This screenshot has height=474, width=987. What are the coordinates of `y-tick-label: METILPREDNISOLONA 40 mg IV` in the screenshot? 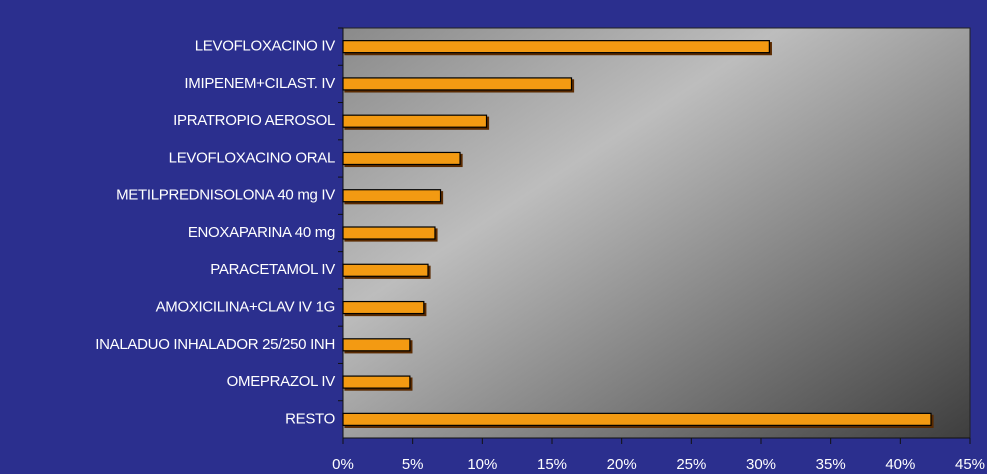 It's located at (225, 195).